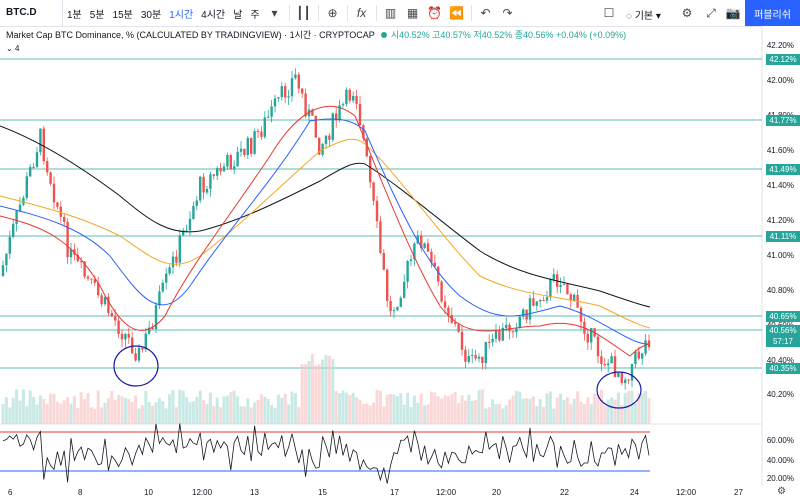 This screenshot has width=800, height=500. I want to click on last-price-tag: 40.56%, so click(783, 330).